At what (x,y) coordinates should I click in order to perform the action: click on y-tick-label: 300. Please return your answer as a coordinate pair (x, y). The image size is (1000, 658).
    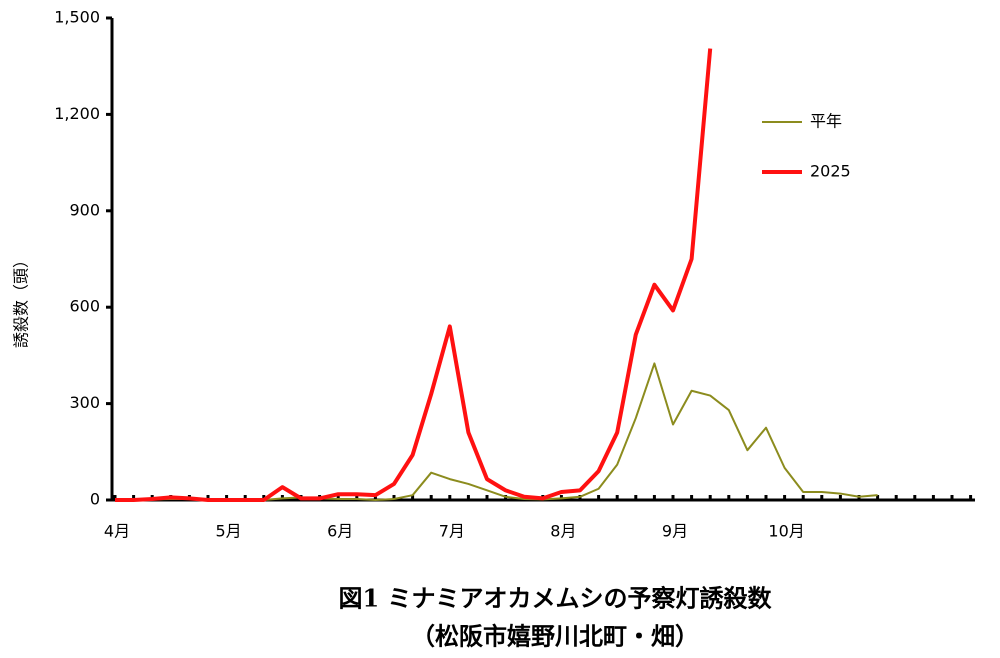
    Looking at the image, I should click on (84, 402).